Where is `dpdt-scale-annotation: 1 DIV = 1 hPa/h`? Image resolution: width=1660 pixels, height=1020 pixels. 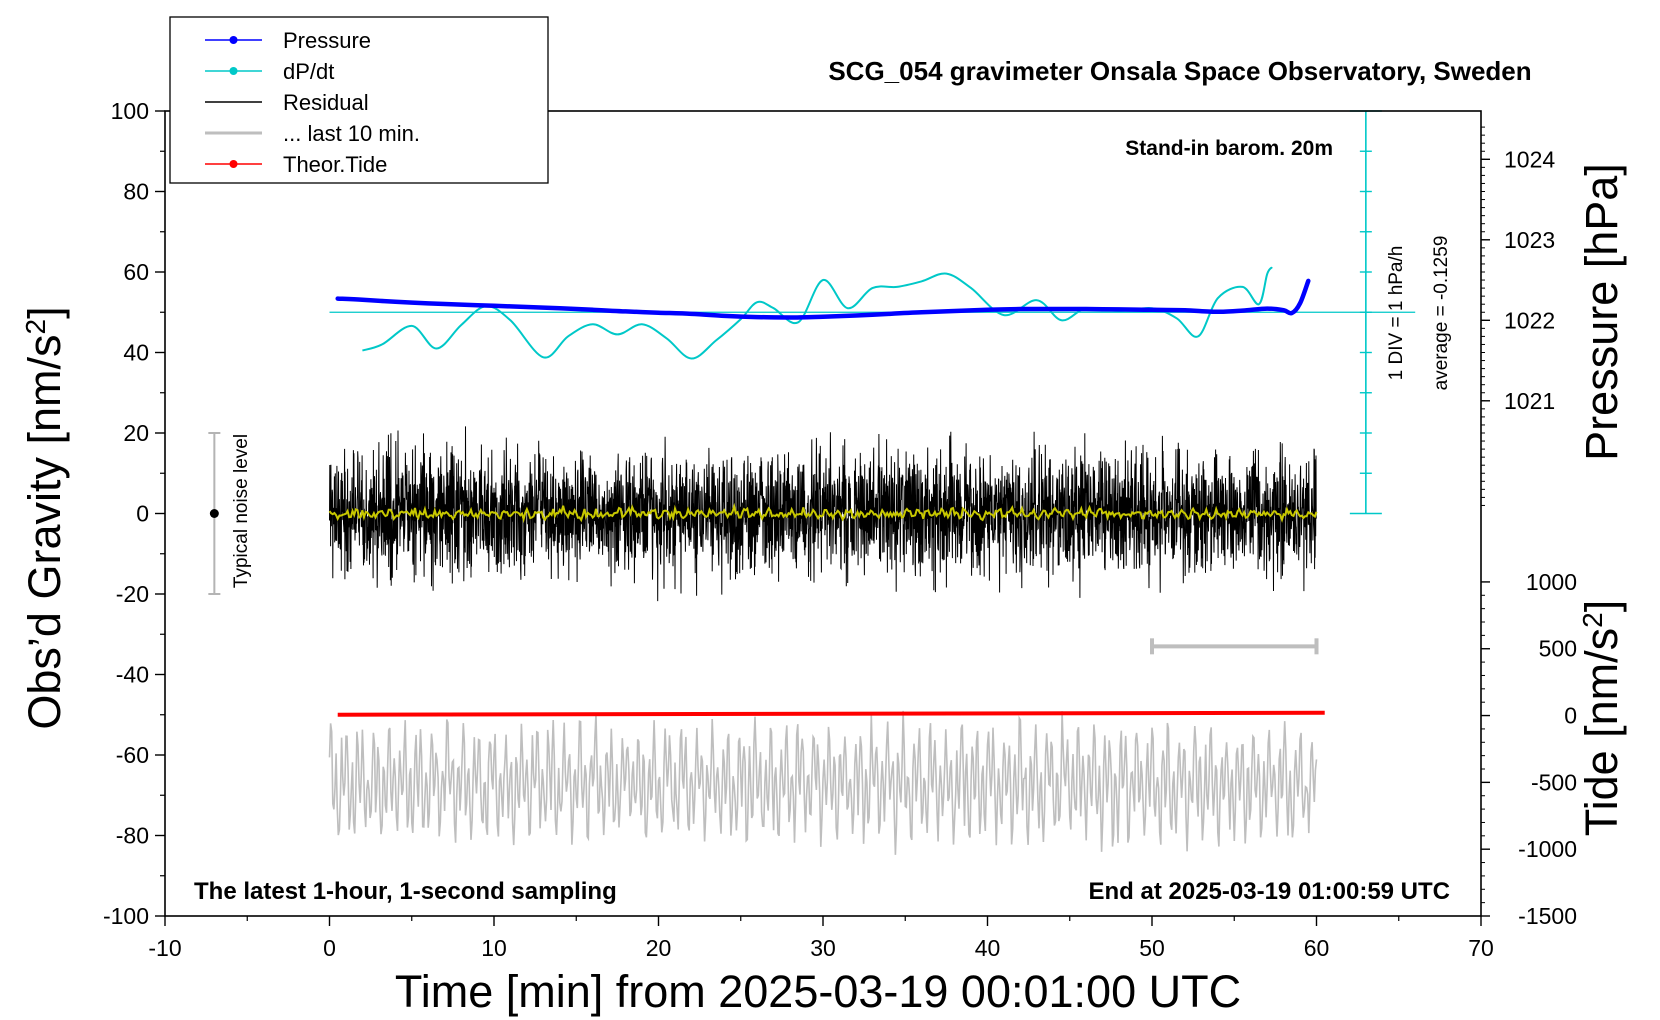
dpdt-scale-annotation: 1 DIV = 1 hPa/h is located at coordinates (1396, 313).